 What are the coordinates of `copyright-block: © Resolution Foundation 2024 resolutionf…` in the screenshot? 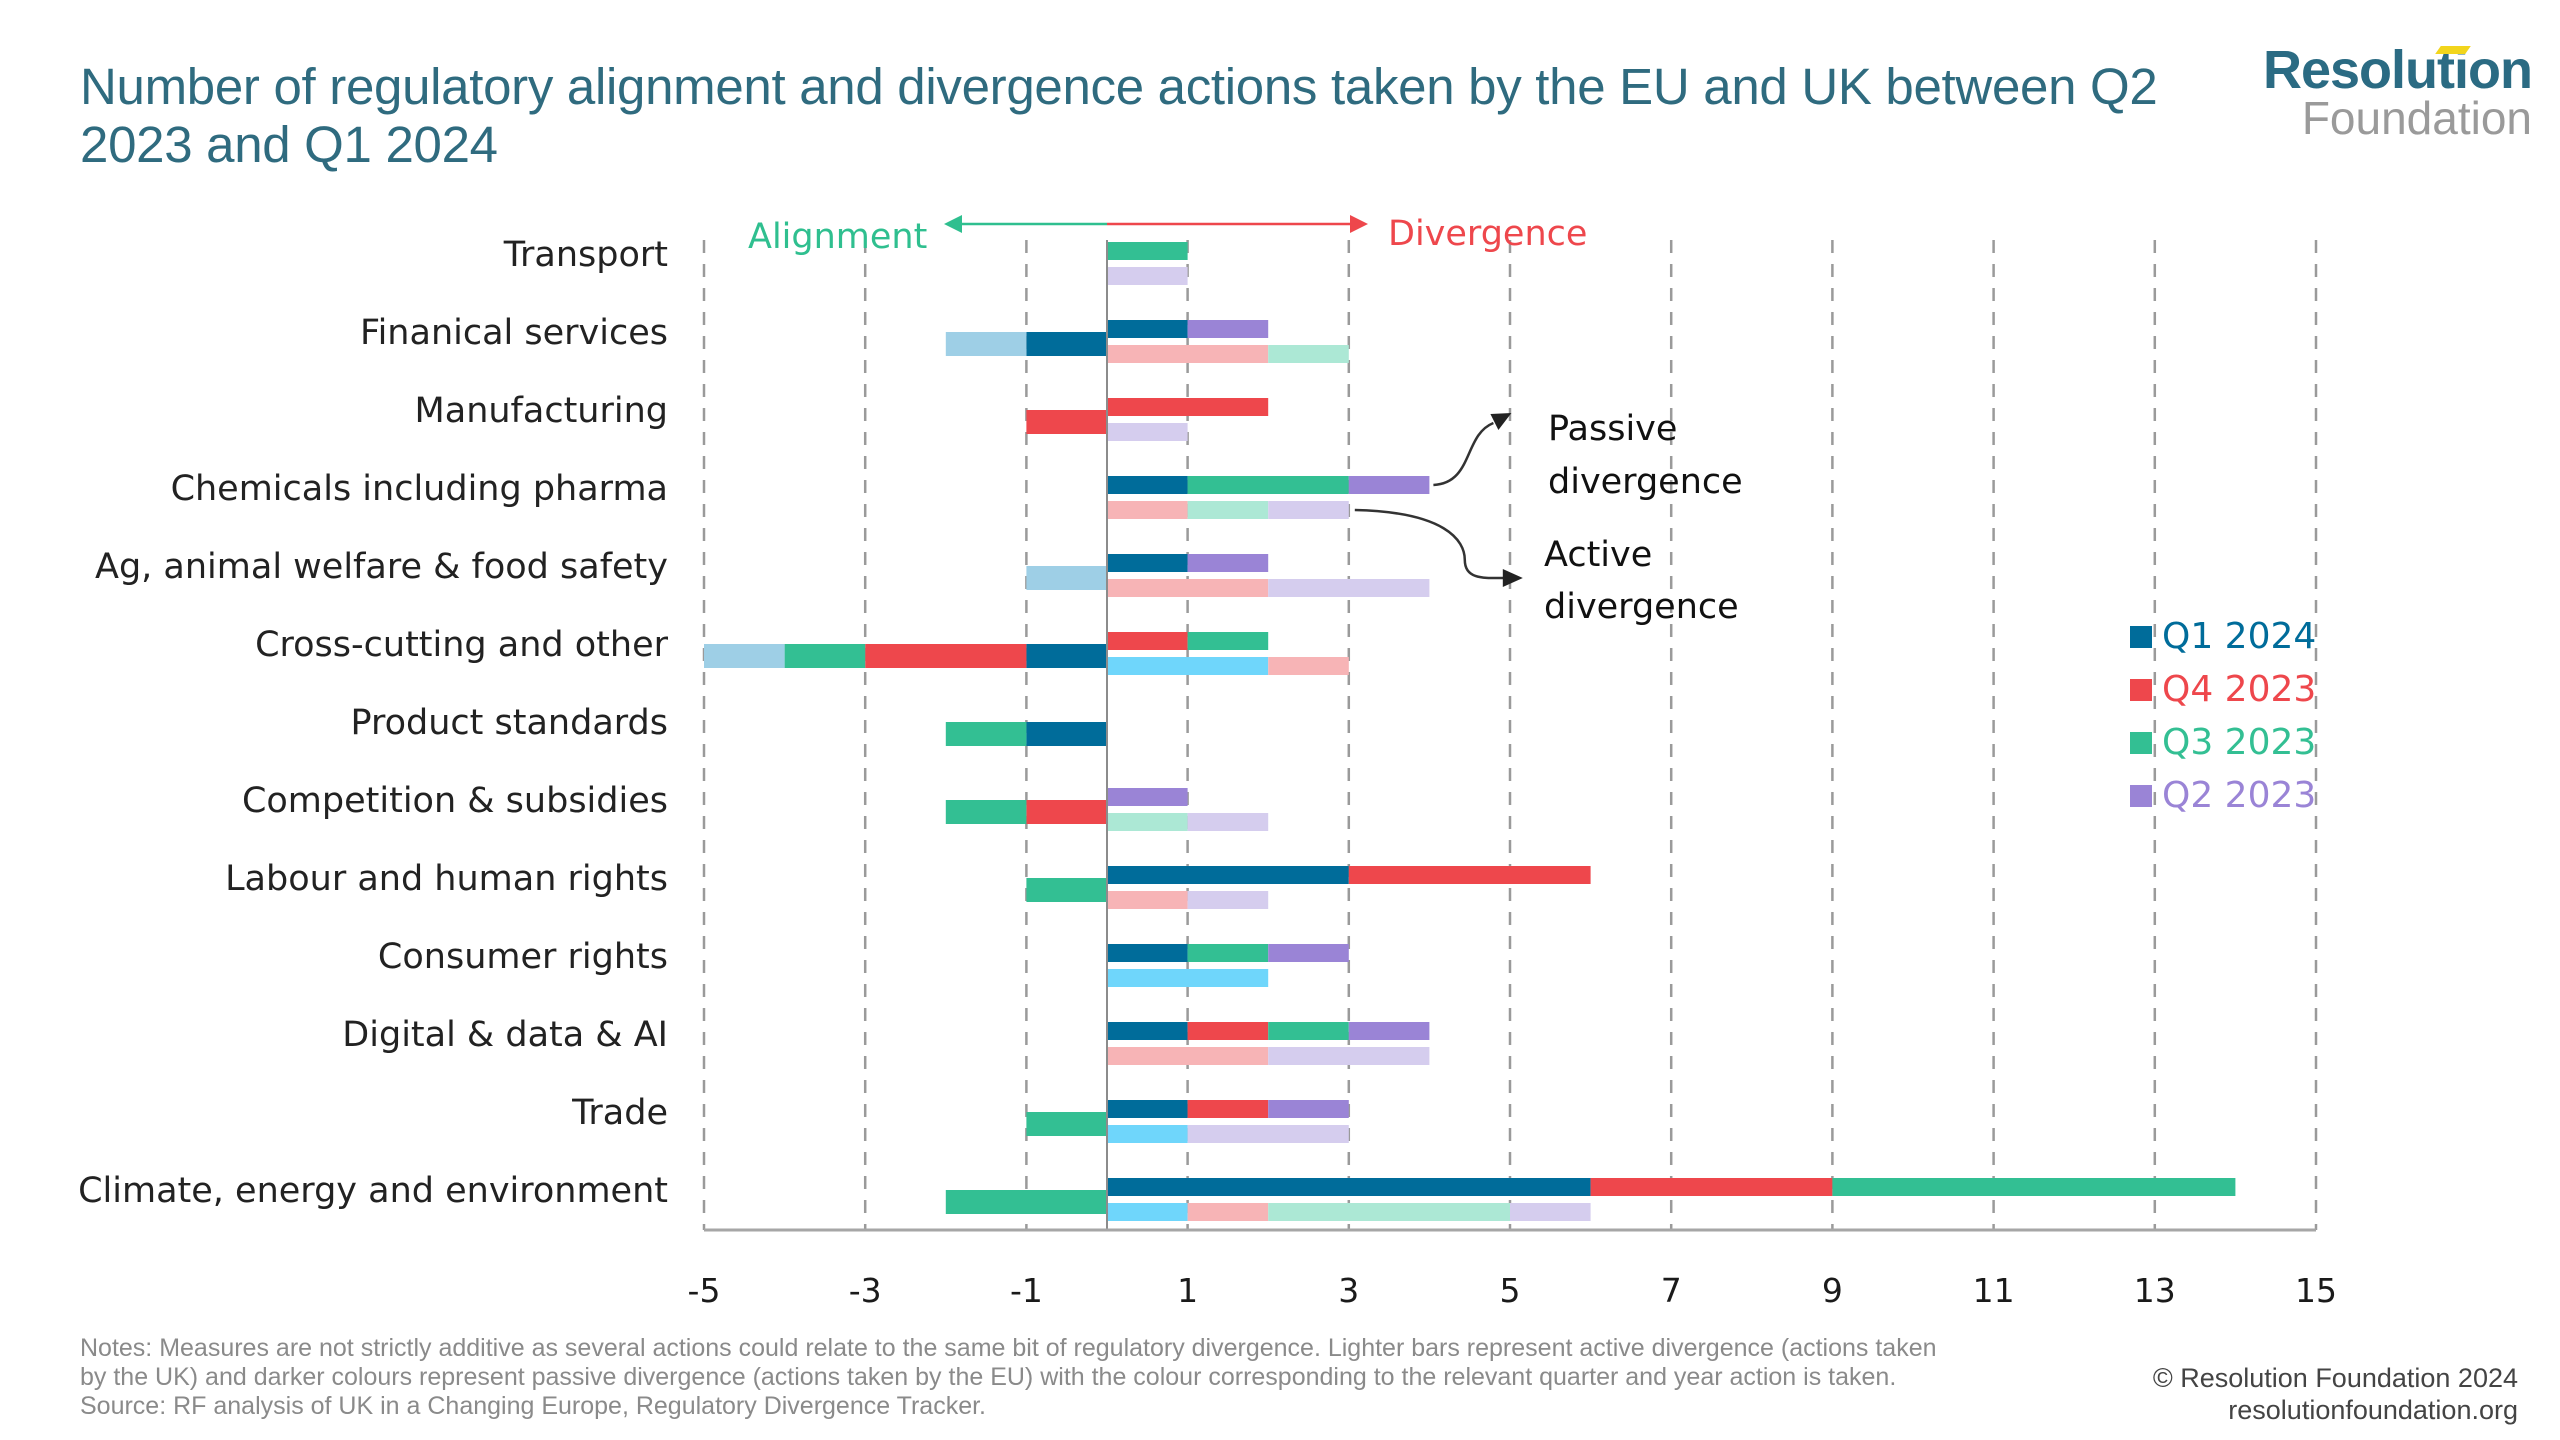 It's located at (2335, 1394).